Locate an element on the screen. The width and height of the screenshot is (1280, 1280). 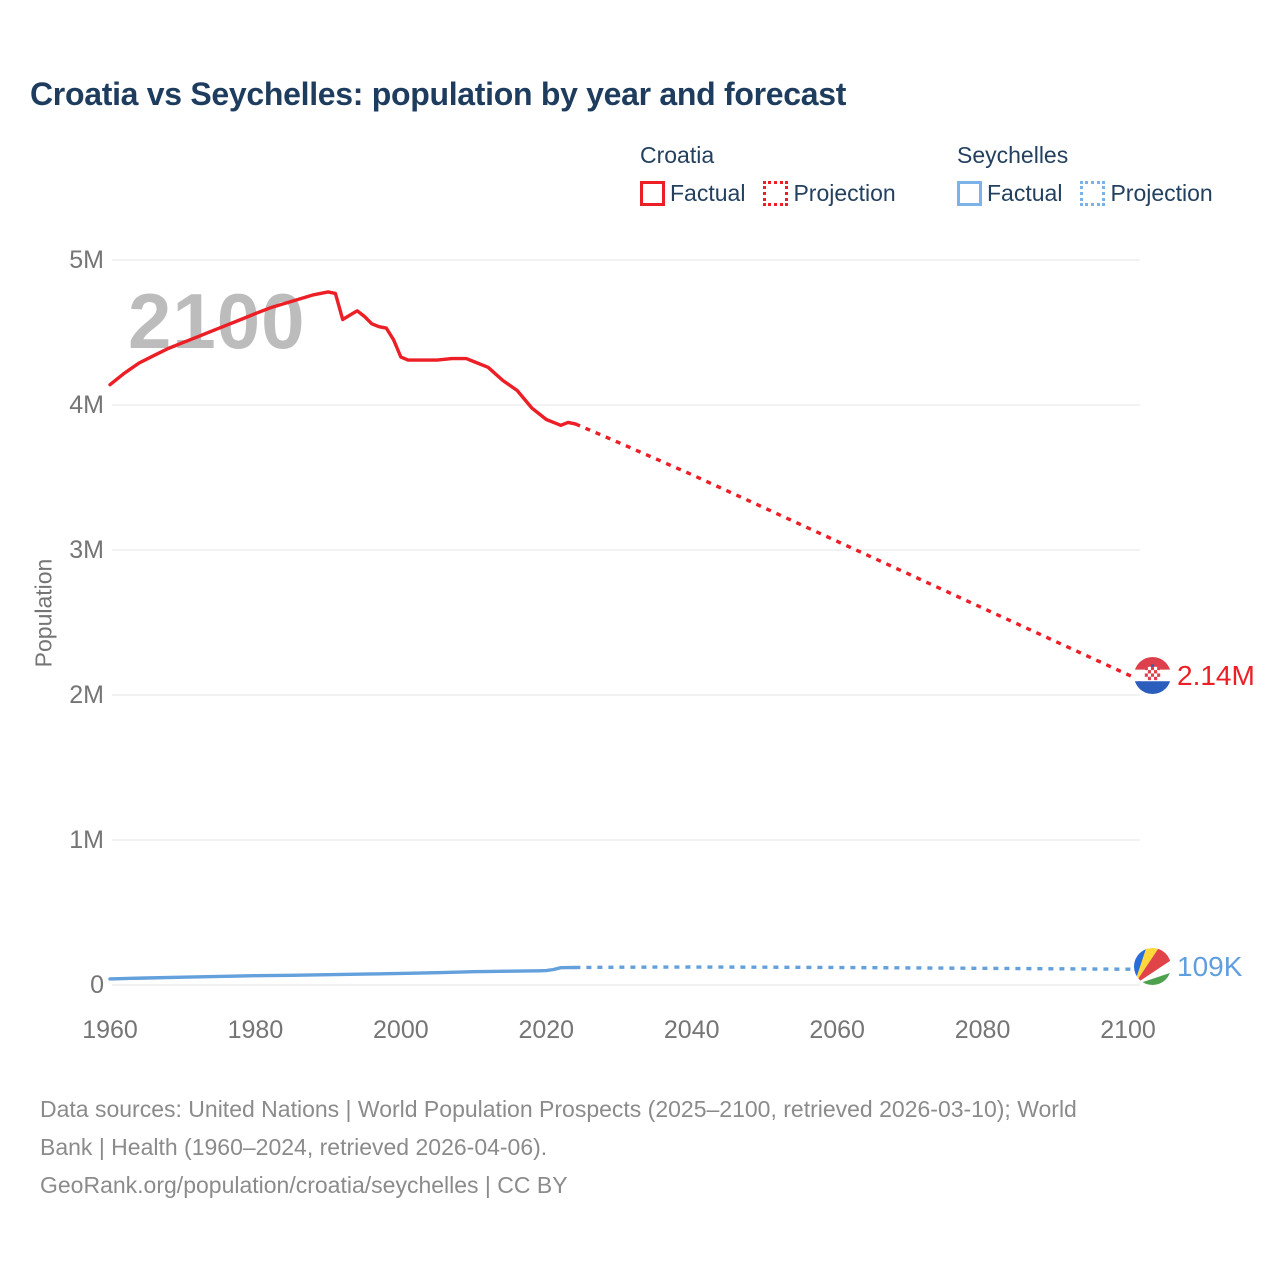
legend-item-seychelles-factual: Factual is located at coordinates (1009, 193).